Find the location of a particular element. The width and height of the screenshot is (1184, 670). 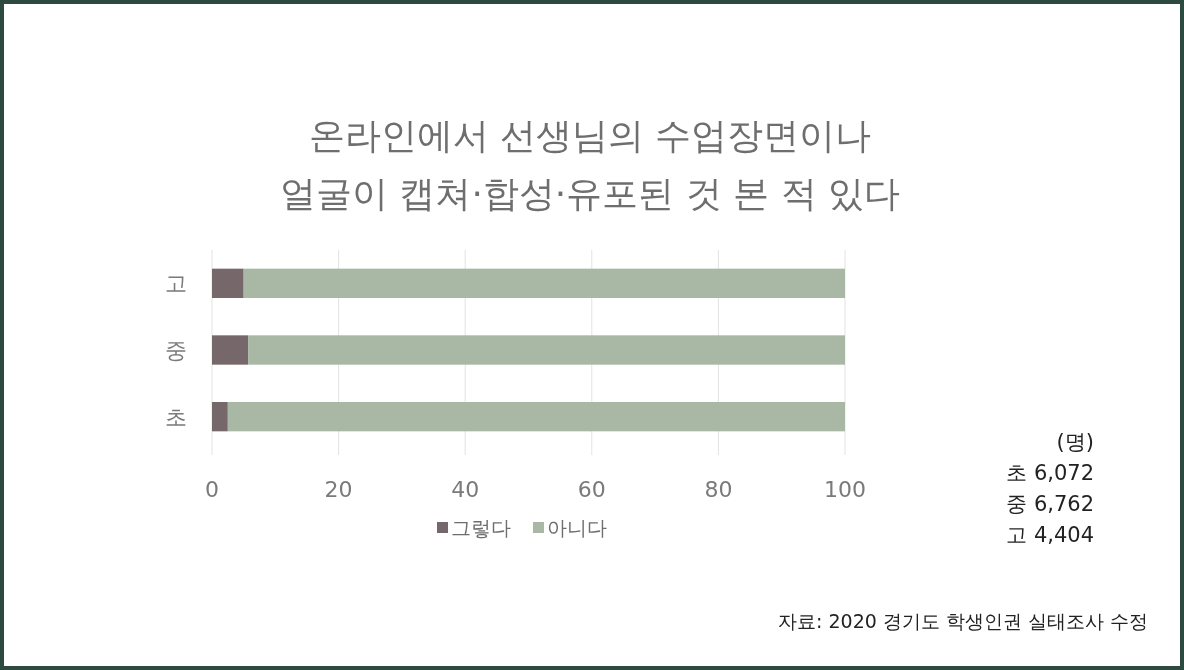

y-tick-label: 고 is located at coordinates (176, 284).